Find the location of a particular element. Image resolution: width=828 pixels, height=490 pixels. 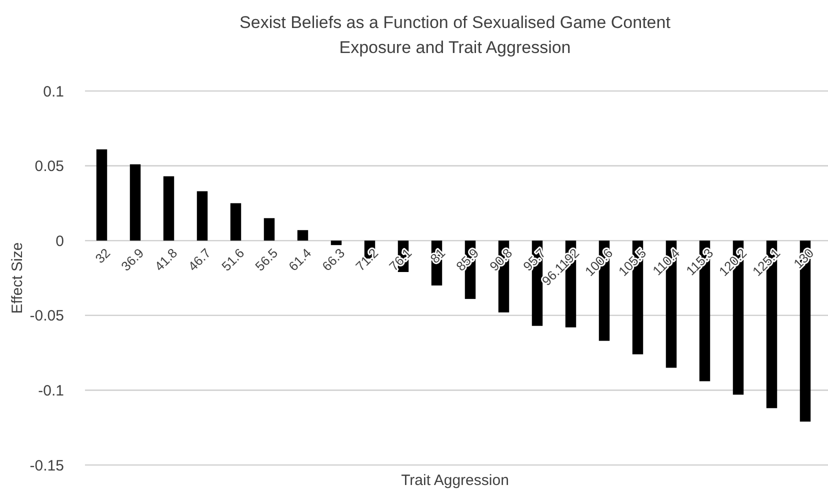

x-tick-label: 51.6 is located at coordinates (233, 259).